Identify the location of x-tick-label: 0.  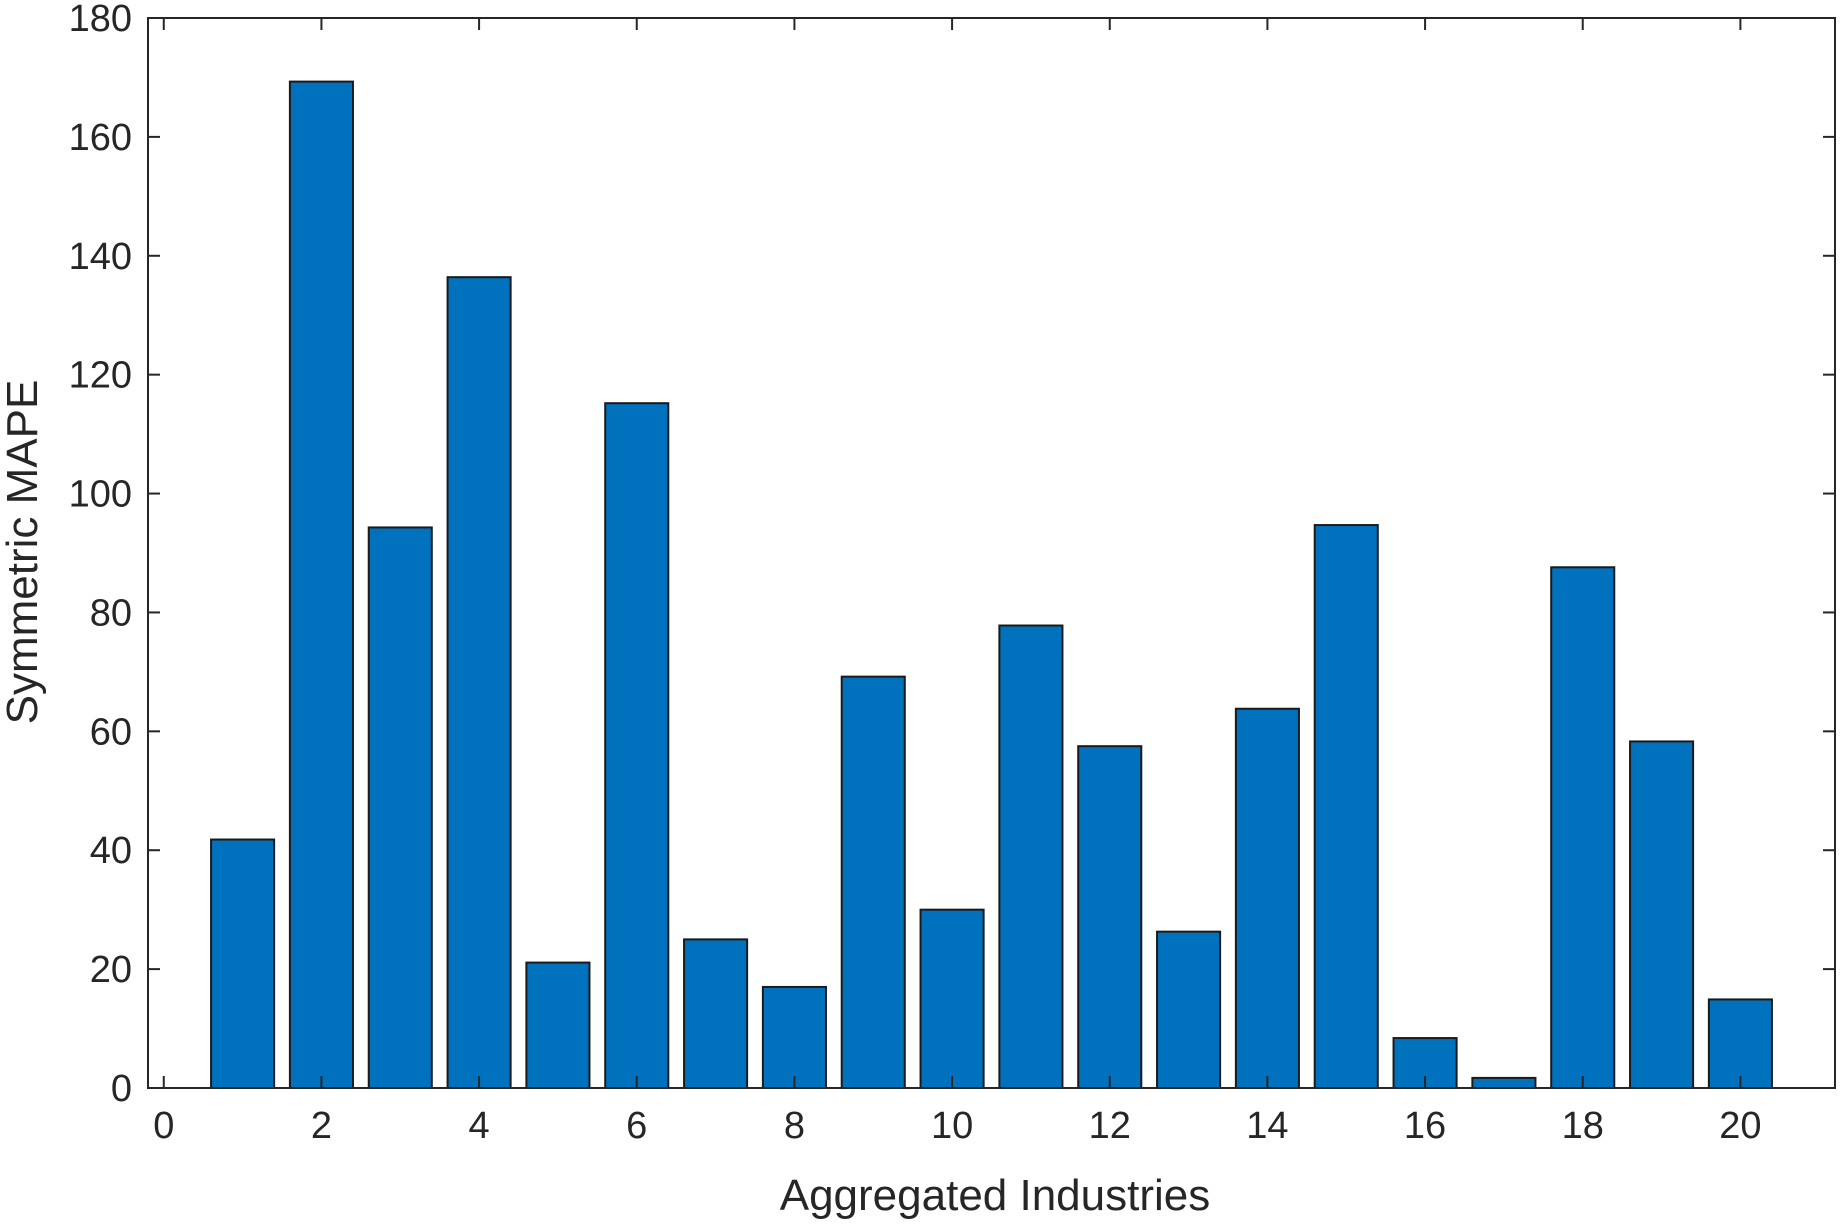
(163, 1126).